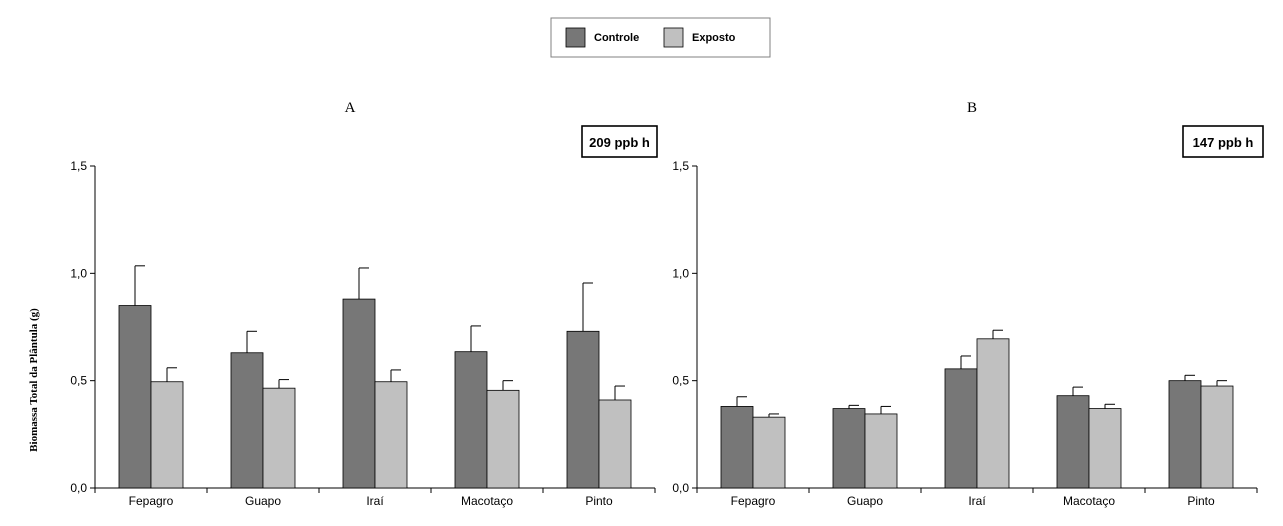 This screenshot has height=526, width=1283. I want to click on annotation-text: 147 ppb h, so click(1223, 142).